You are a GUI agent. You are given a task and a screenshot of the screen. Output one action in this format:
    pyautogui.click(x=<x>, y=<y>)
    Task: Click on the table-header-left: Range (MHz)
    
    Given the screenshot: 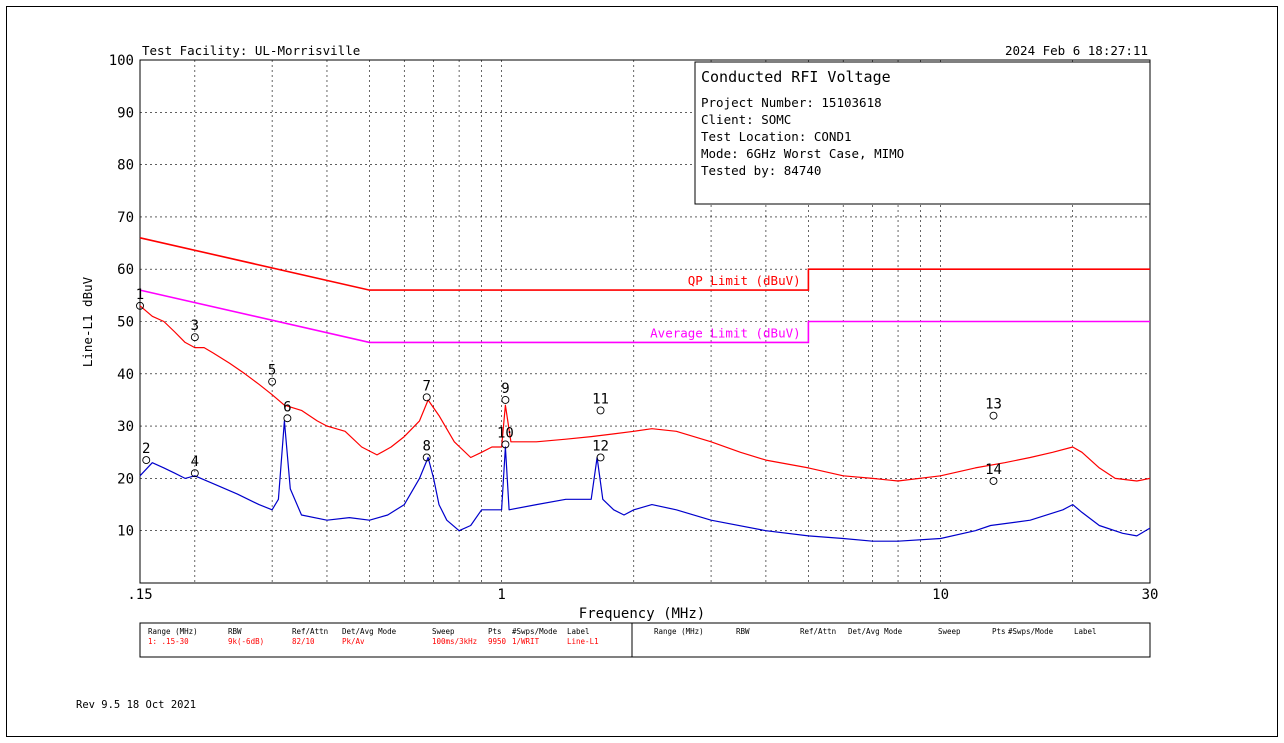 What is the action you would take?
    pyautogui.click(x=173, y=631)
    